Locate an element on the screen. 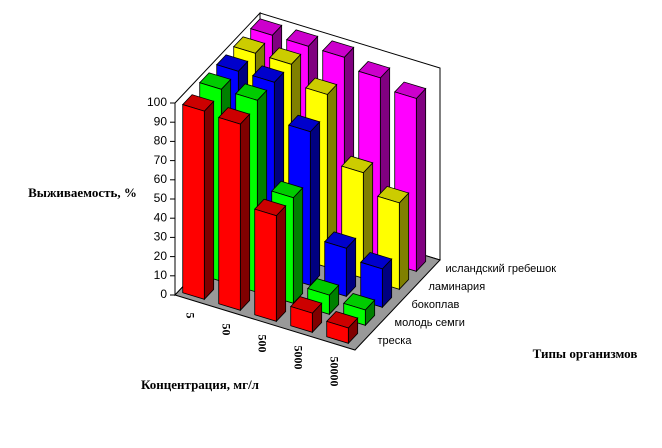  x-tick-label: 5000 is located at coordinates (298, 358).